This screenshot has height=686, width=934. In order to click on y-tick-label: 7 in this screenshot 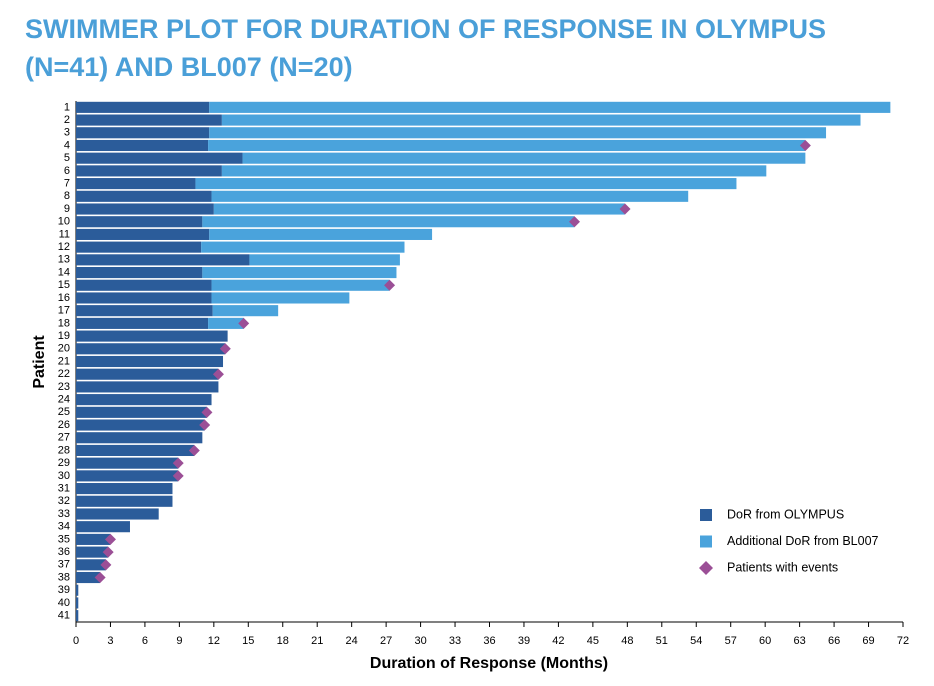, I will do `click(67, 184)`.